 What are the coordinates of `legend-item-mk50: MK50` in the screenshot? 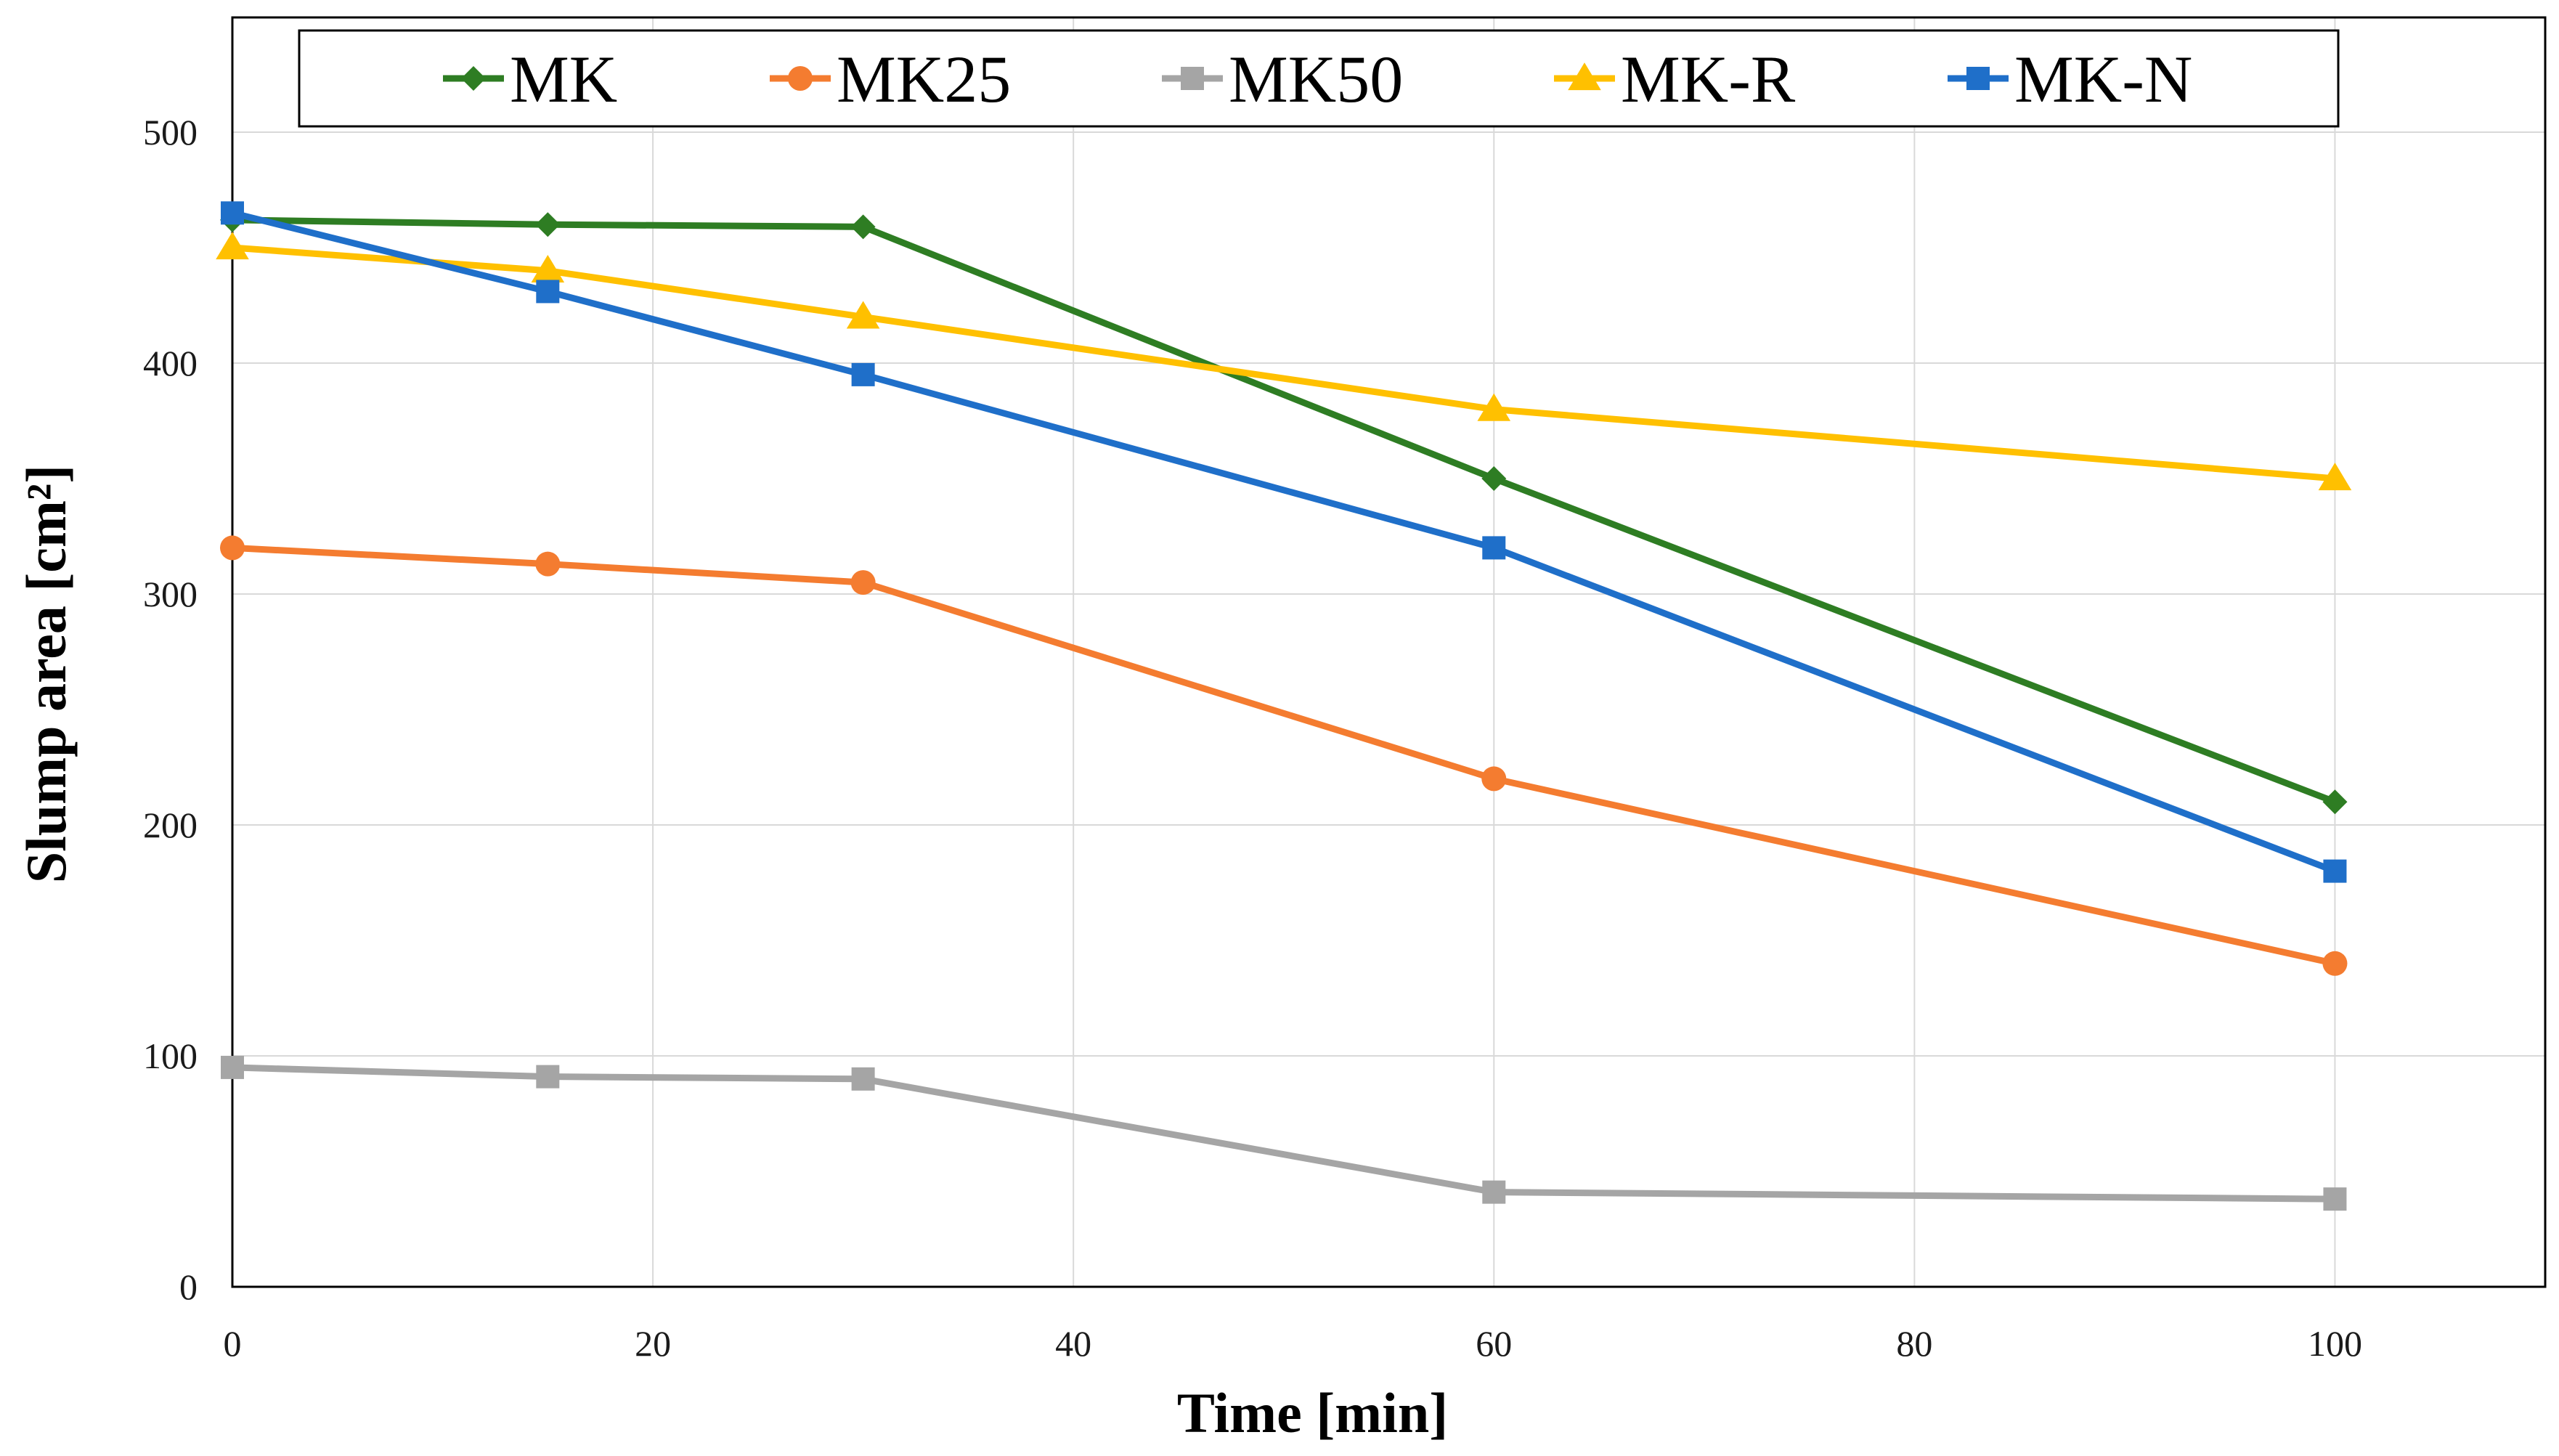 It's located at (1282, 79).